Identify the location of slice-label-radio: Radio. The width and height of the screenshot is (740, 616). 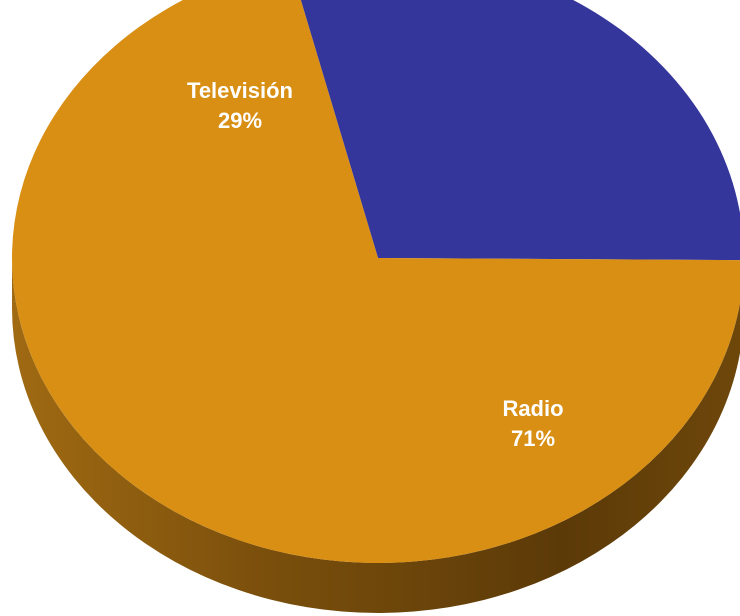
(532, 408).